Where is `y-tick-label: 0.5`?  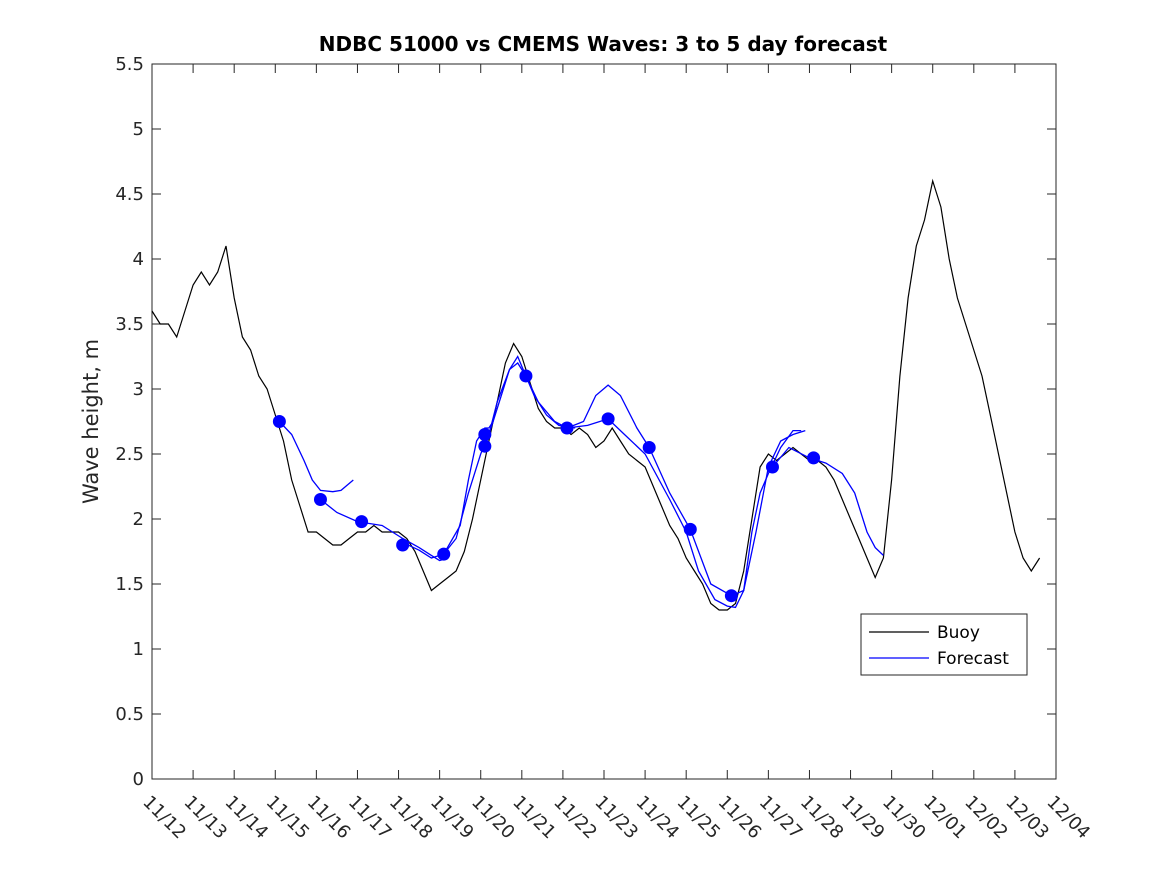
y-tick-label: 0.5 is located at coordinates (129, 714).